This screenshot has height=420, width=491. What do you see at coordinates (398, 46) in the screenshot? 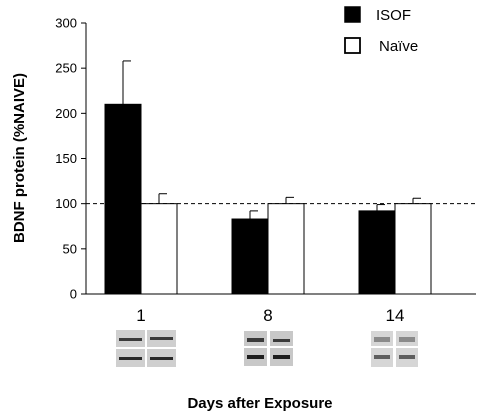
I see `legend-label-naive: Naïve` at bounding box center [398, 46].